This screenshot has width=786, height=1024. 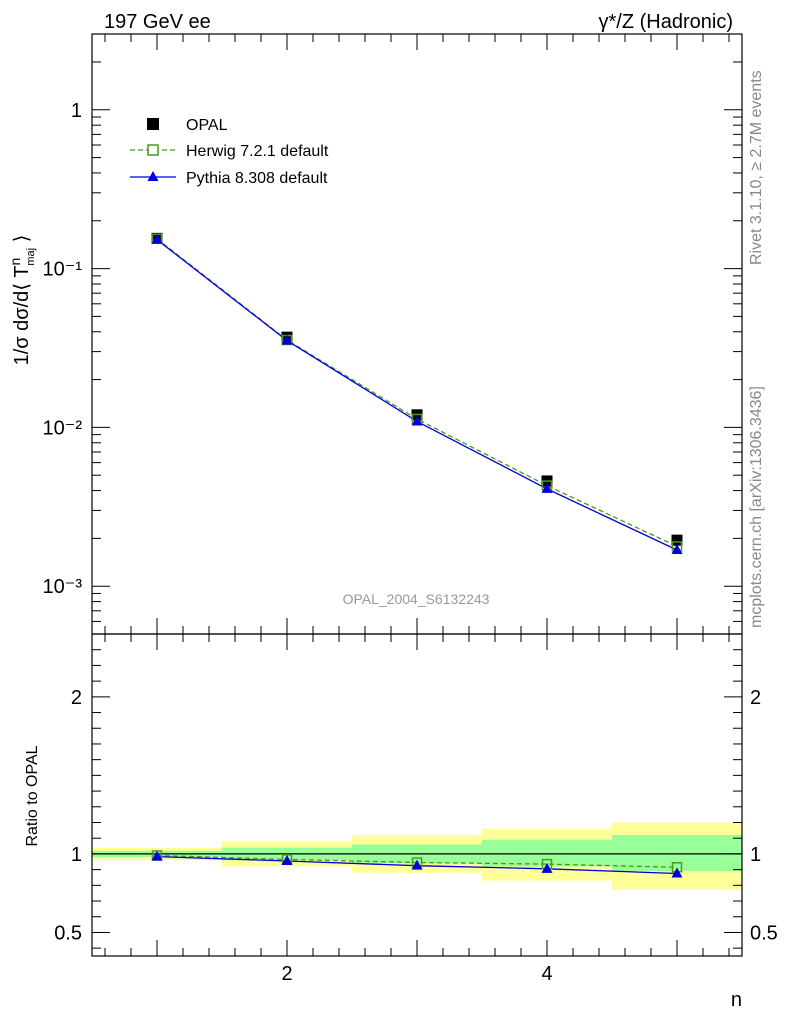 I want to click on legend-label: Pythia 8.308 default, so click(x=257, y=178).